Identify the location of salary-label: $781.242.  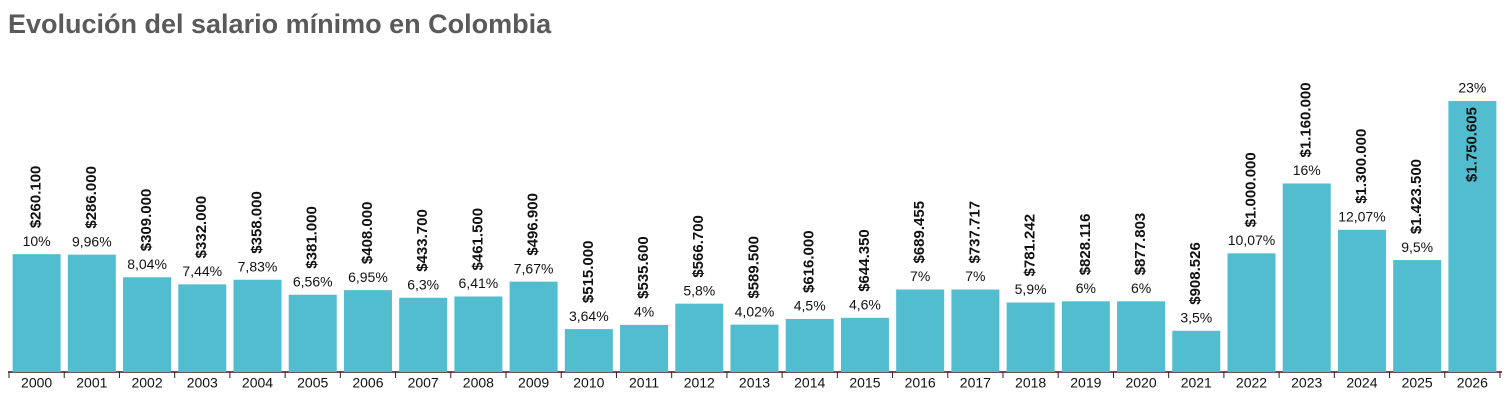
(1030, 245).